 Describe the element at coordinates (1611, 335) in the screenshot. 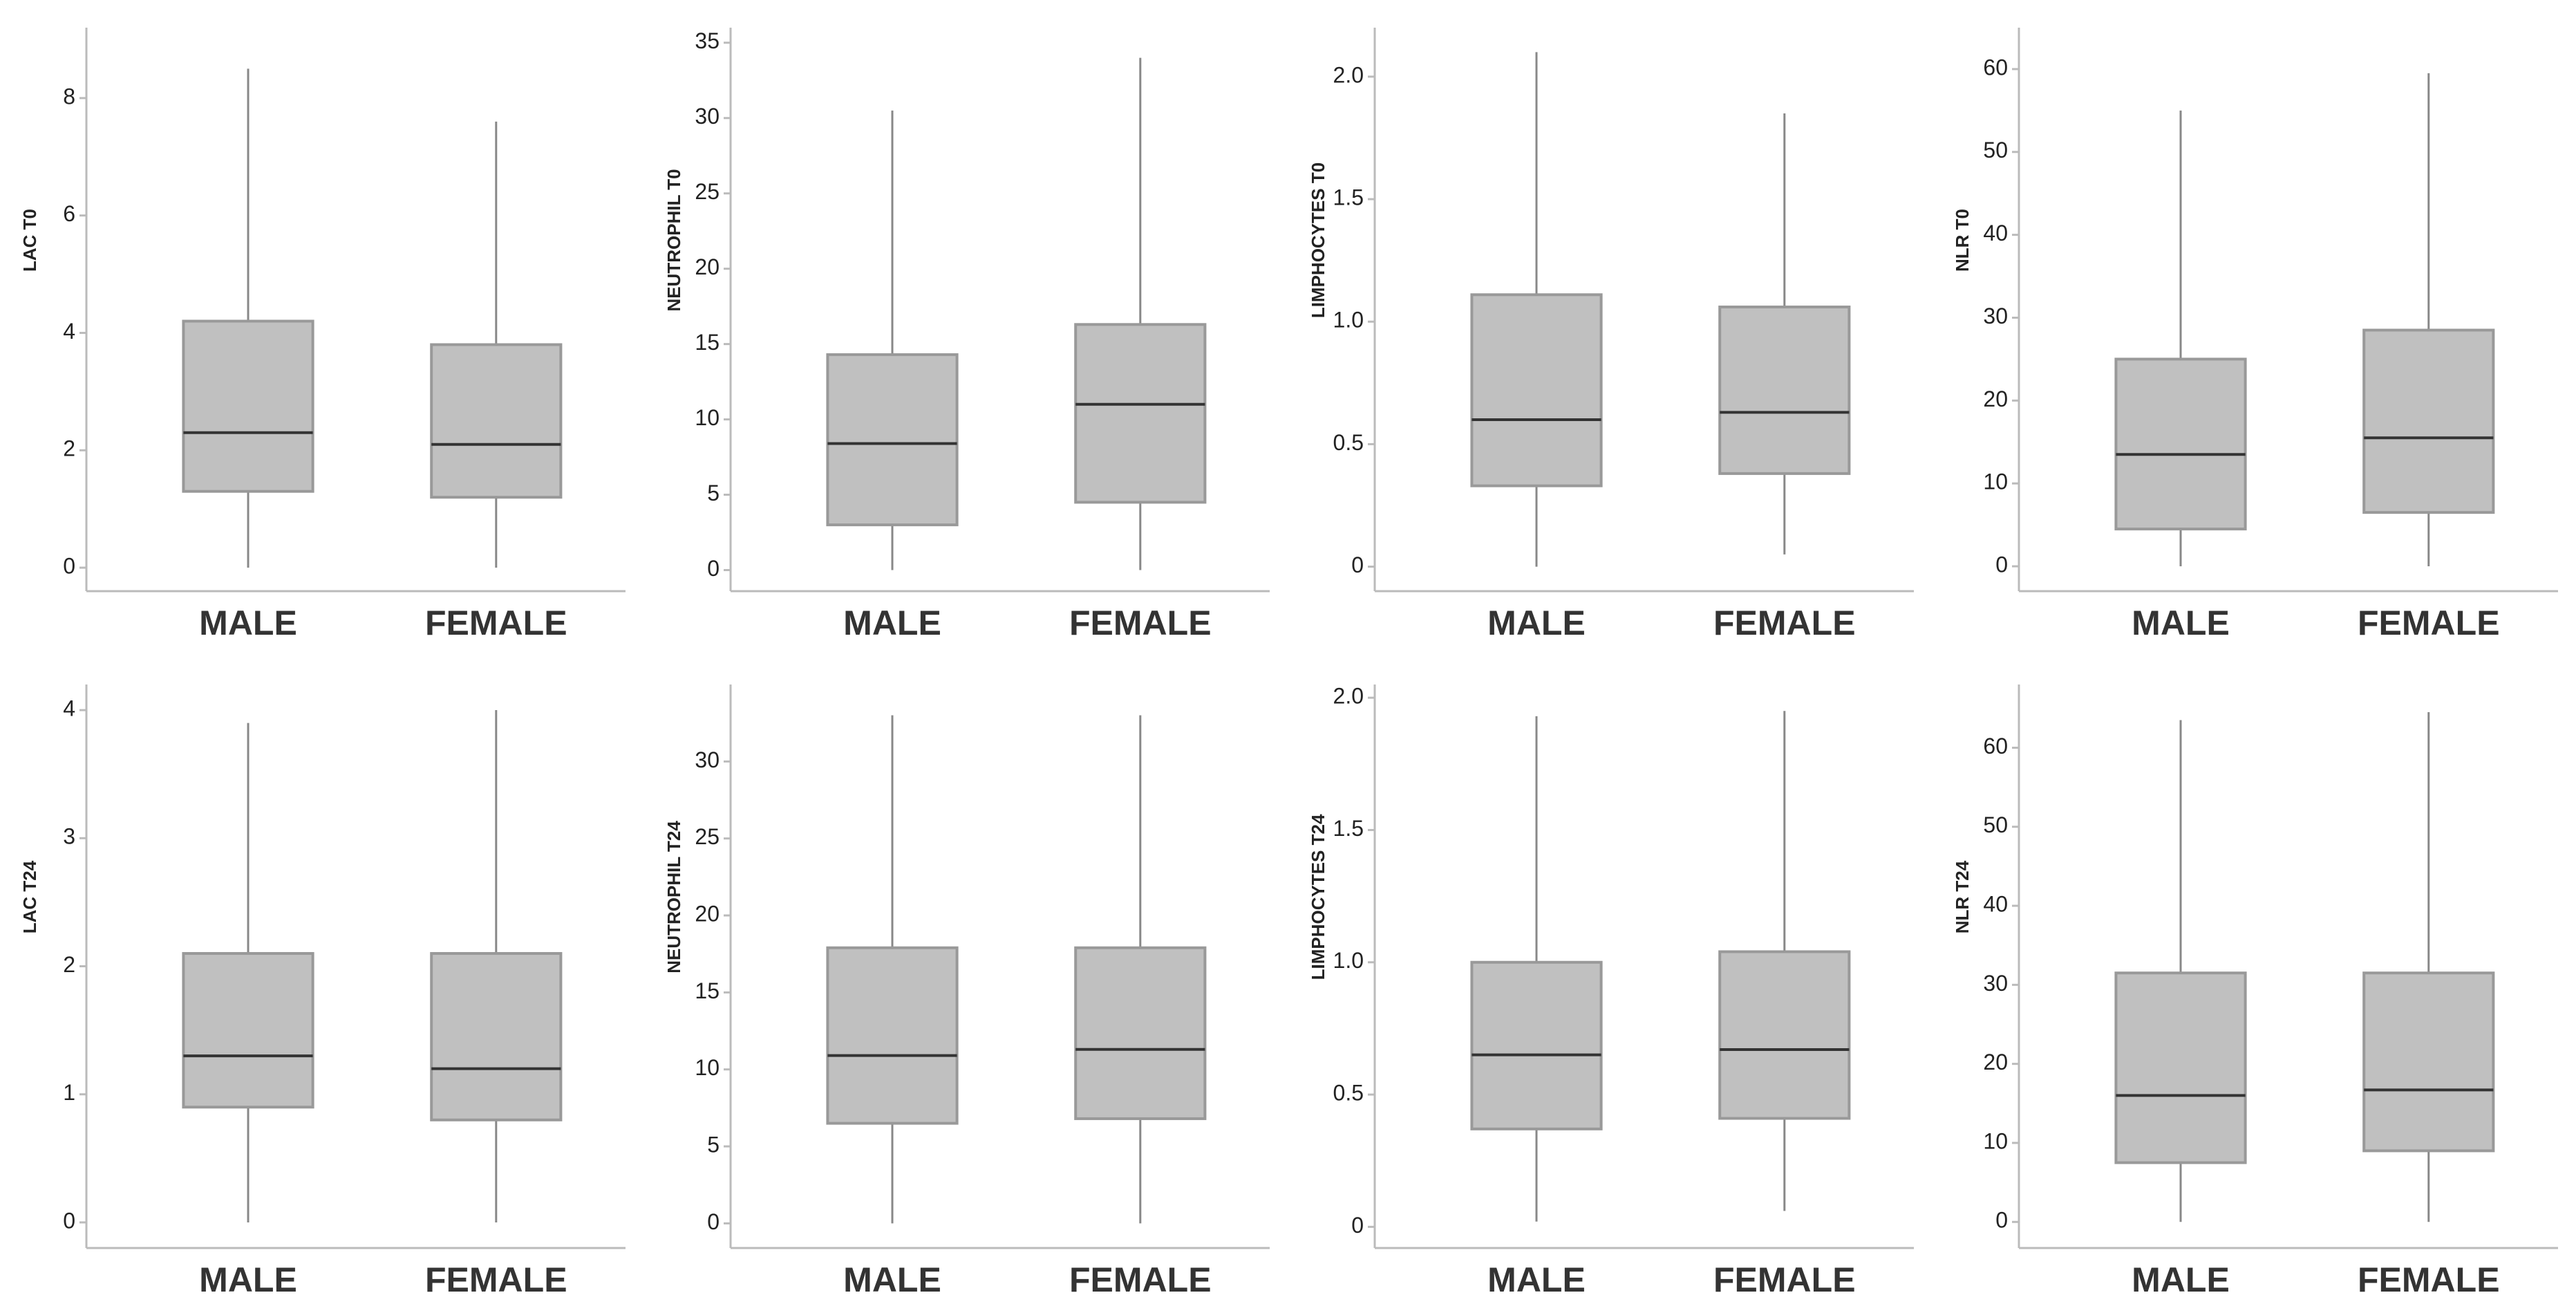

I see `panel: 0 0.5 1.0 1.5 2.0 LIMPHOCYTES T0 MALE FEMALE` at that location.